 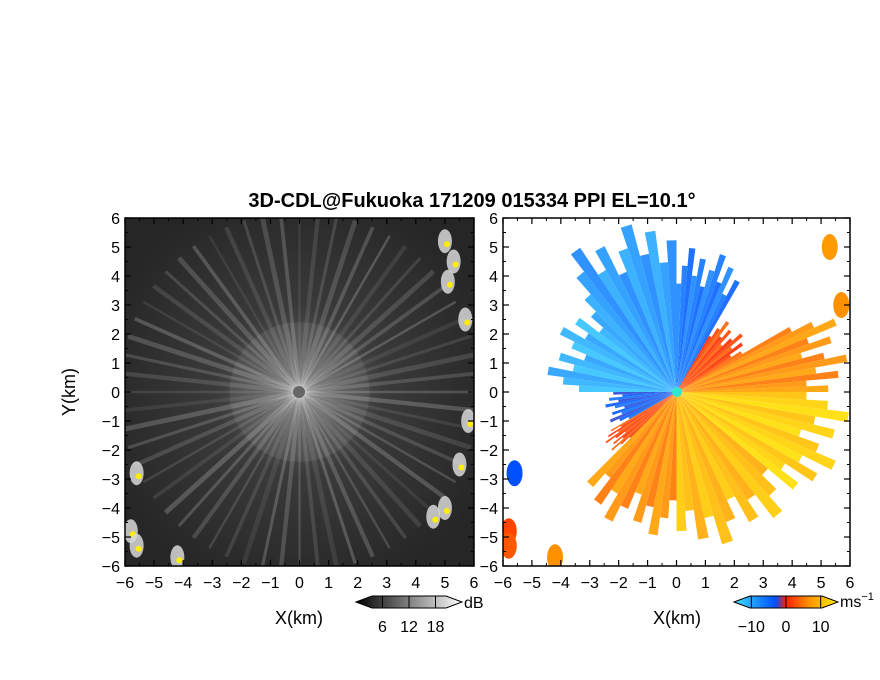 I want to click on x-tick-label: 4, so click(x=792, y=583).